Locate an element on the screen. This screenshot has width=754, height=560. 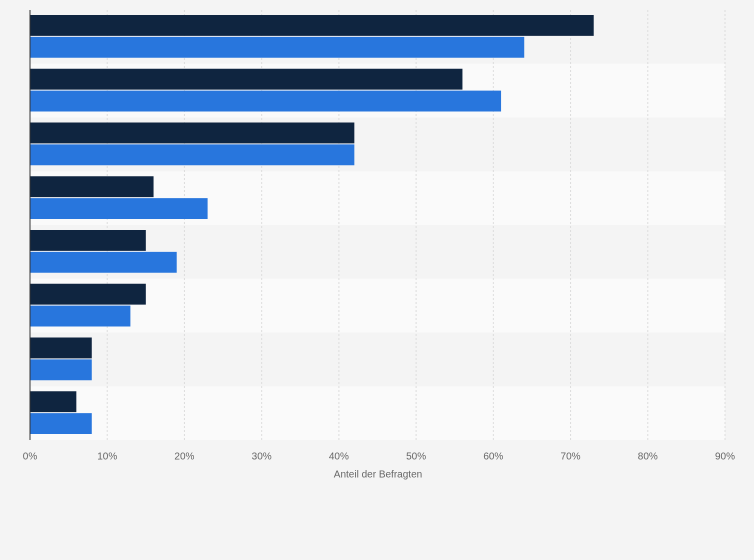
x-tick-label: 10% is located at coordinates (107, 457).